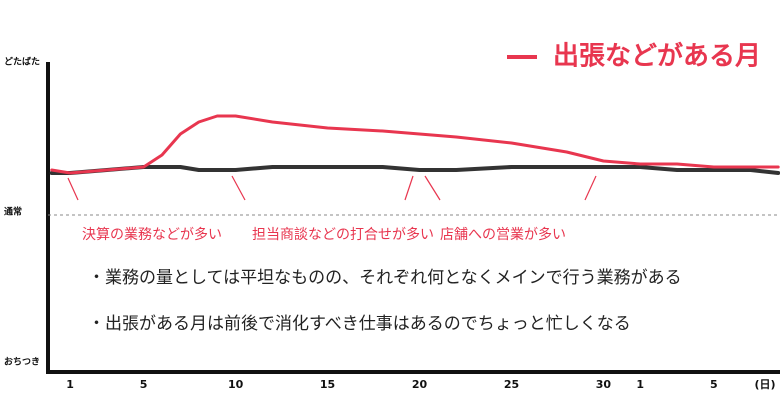 The image size is (780, 400). I want to click on x-tick-label: 10, so click(236, 384).